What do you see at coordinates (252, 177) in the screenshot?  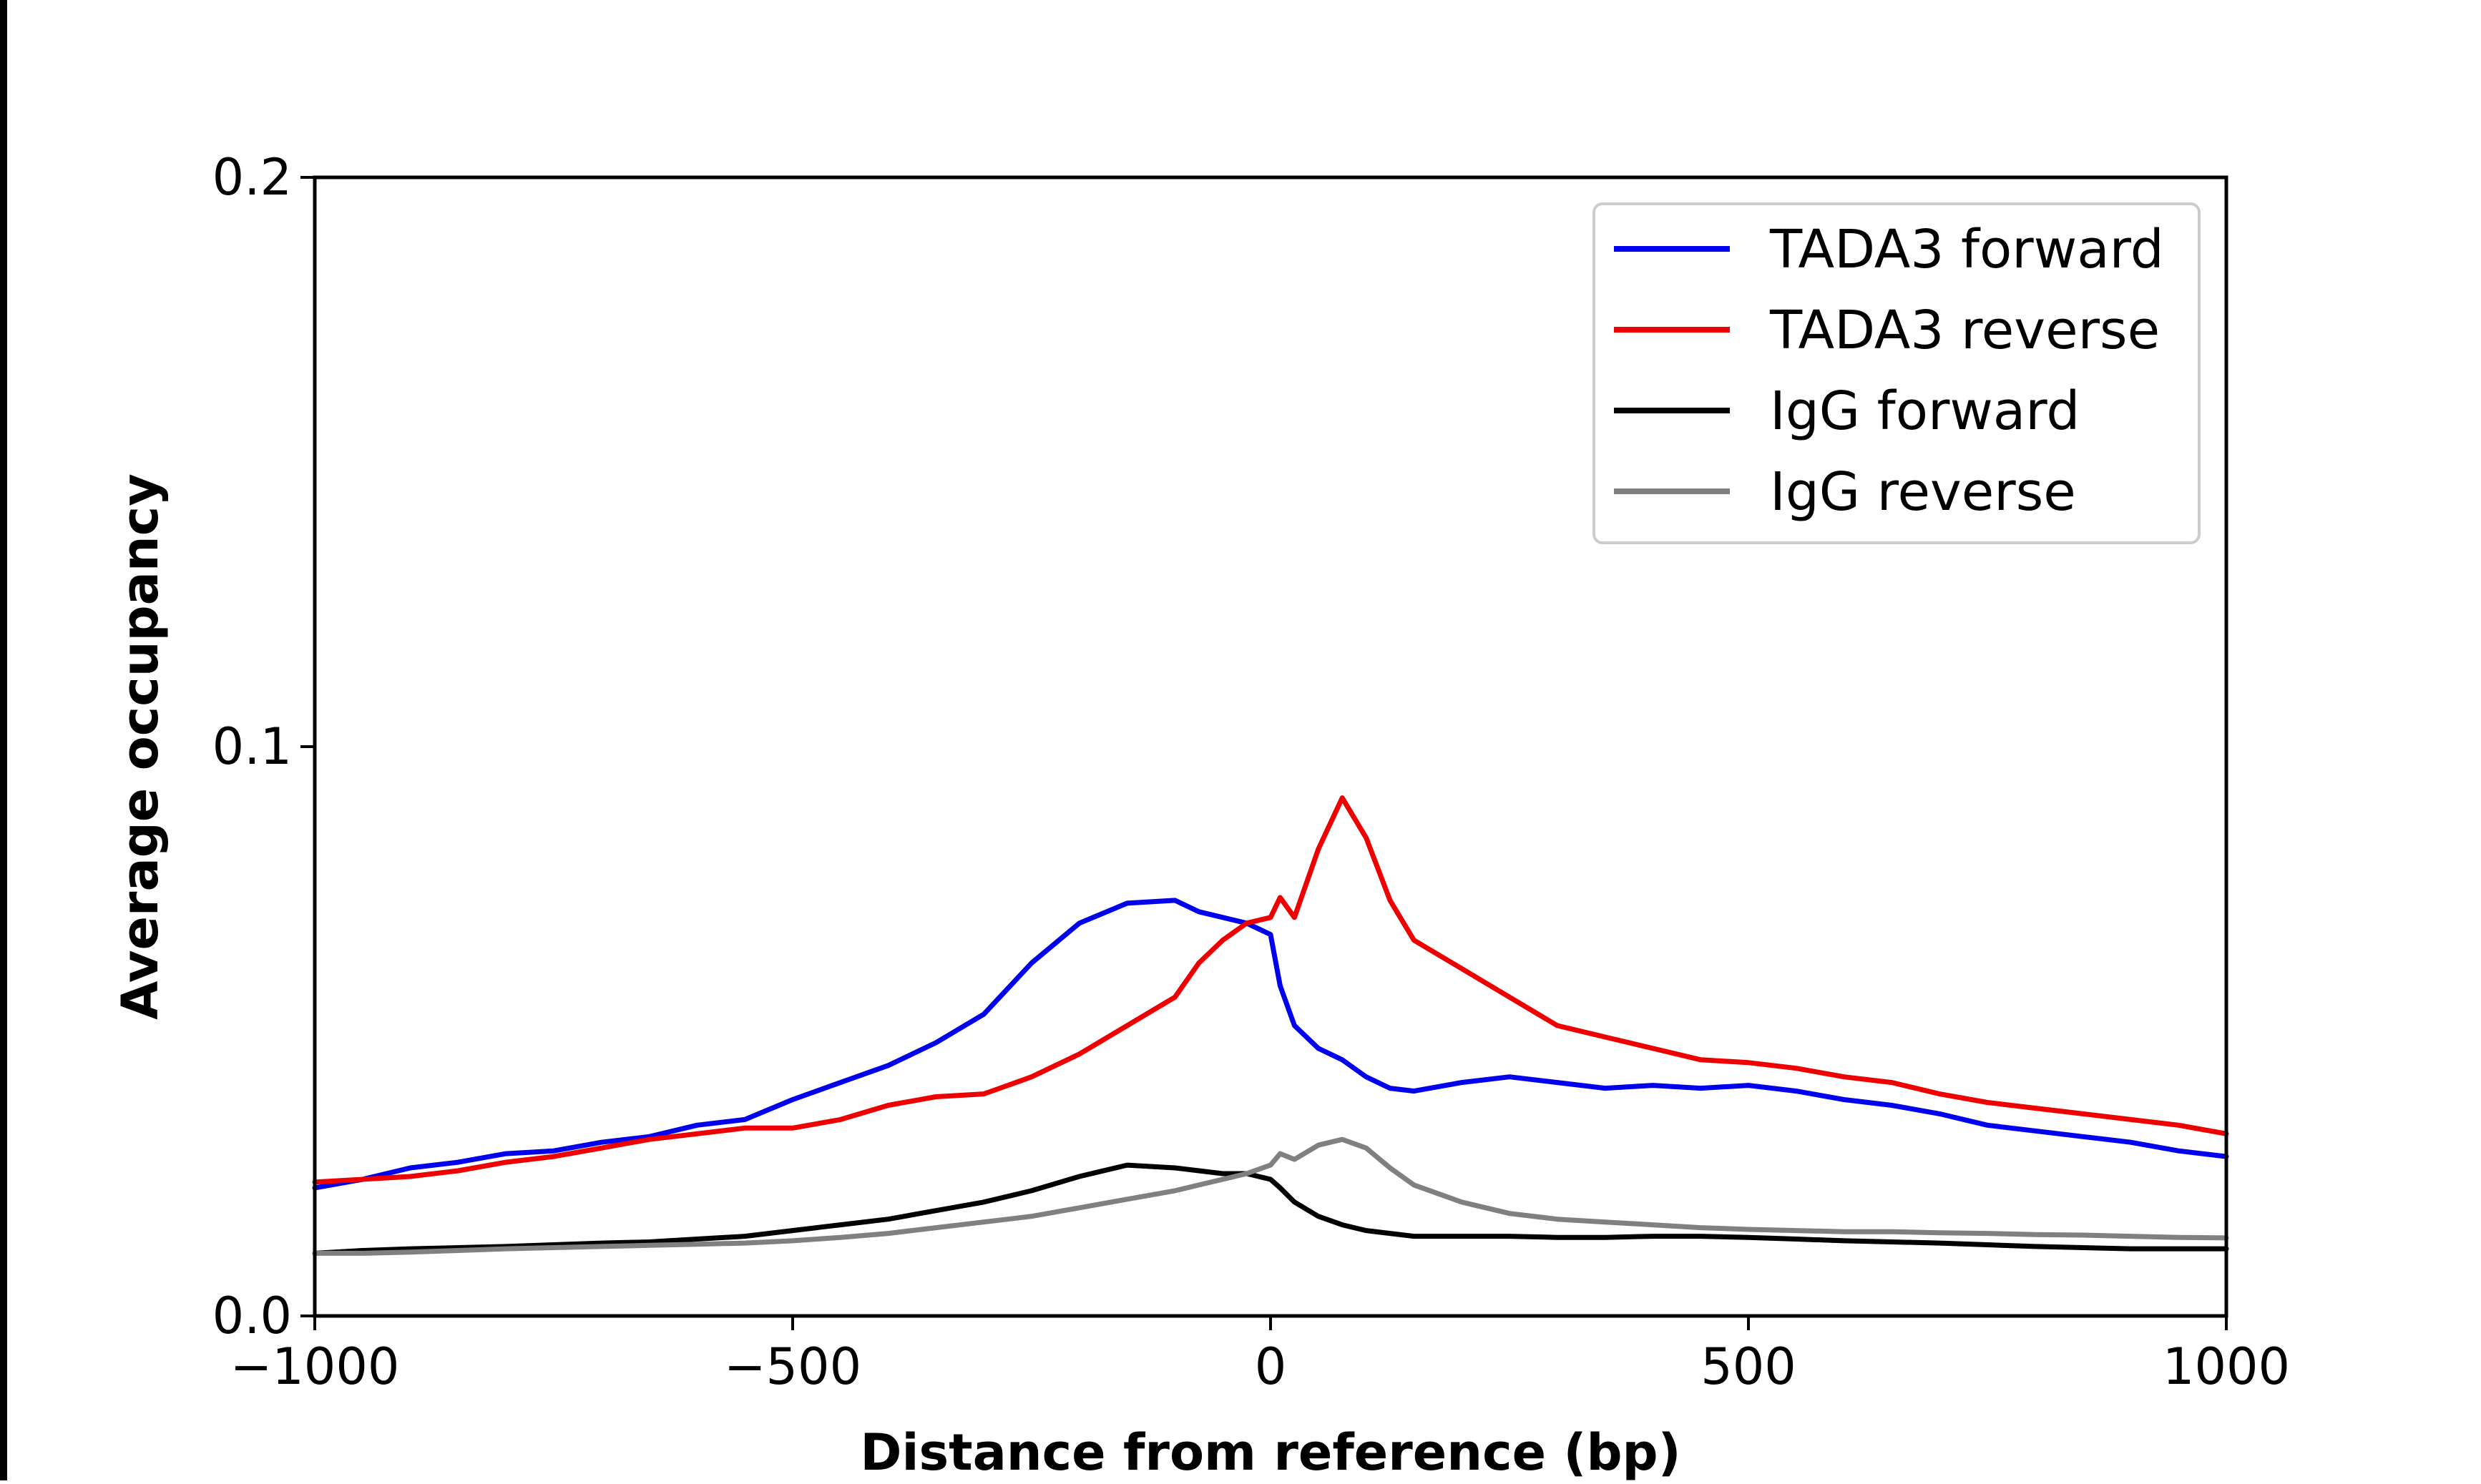 I see `y-tick-label: 0.2` at bounding box center [252, 177].